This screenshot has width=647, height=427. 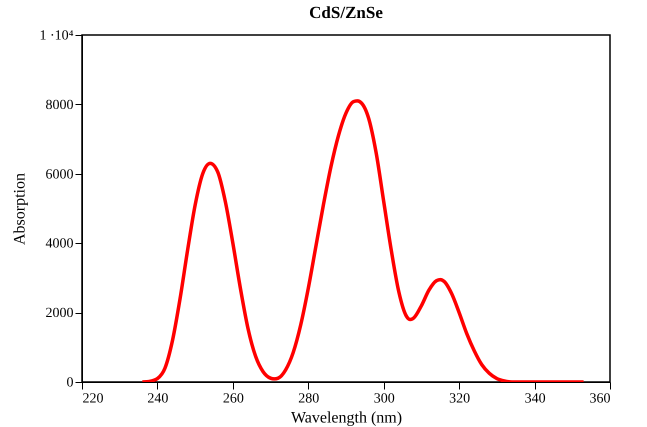 What do you see at coordinates (157, 399) in the screenshot?
I see `x-tick-label: 240` at bounding box center [157, 399].